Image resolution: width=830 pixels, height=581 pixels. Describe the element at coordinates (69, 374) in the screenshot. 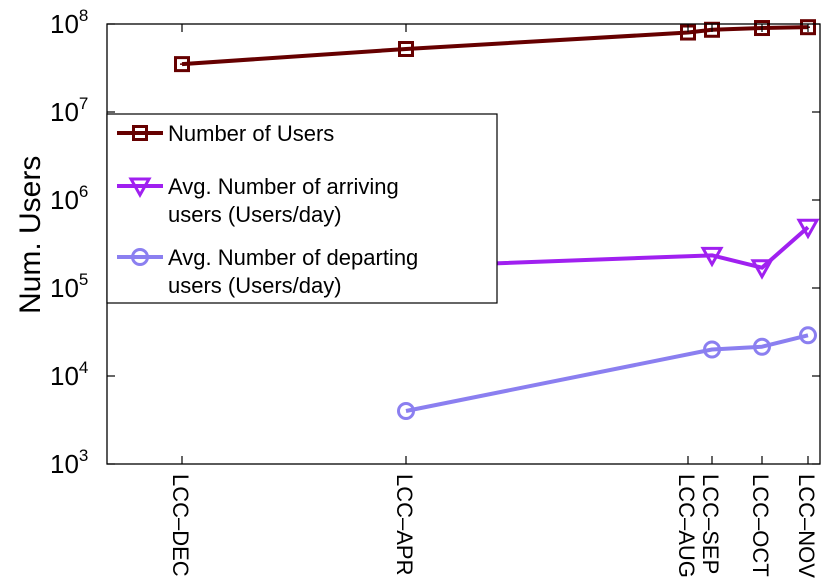

I see `y-tick-label: 10⁴` at that location.